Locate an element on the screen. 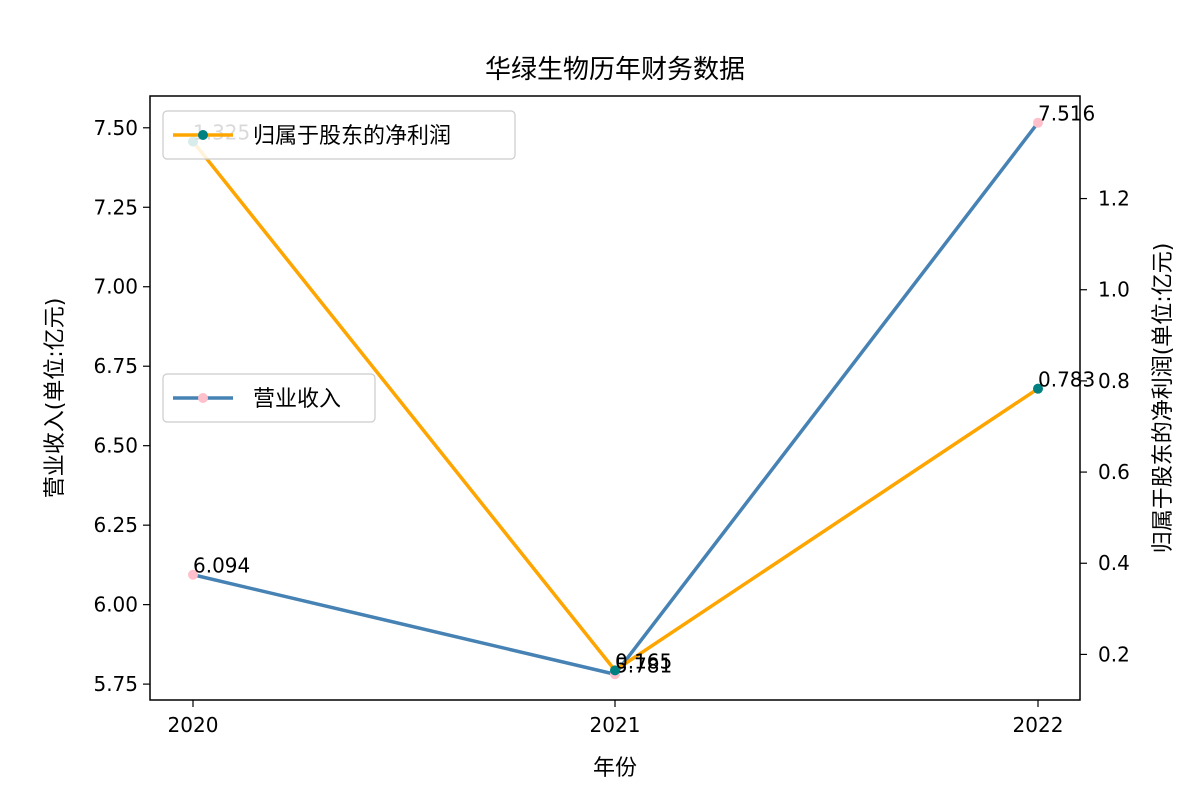 The width and height of the screenshot is (1200, 800). y-tick-label: 5.75 is located at coordinates (115, 684).